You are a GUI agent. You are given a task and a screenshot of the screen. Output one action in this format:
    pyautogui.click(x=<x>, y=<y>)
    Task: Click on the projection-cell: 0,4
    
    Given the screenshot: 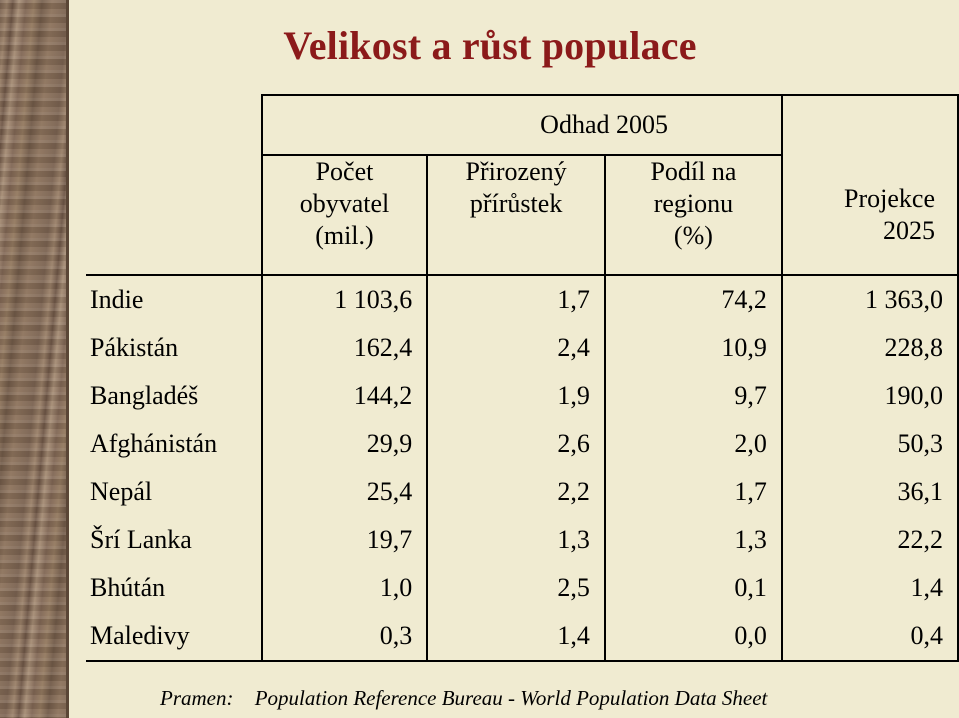 What is the action you would take?
    pyautogui.click(x=869, y=637)
    